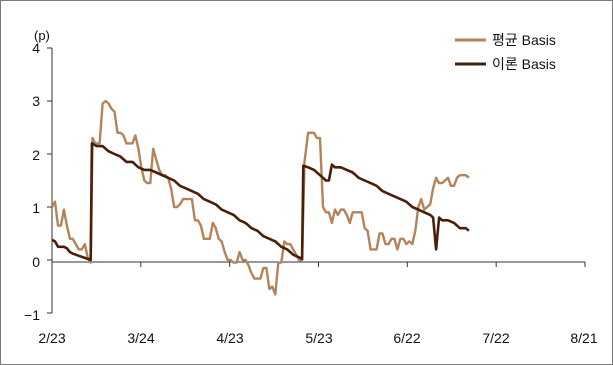  I want to click on y-tick-label: 1, so click(36, 208).